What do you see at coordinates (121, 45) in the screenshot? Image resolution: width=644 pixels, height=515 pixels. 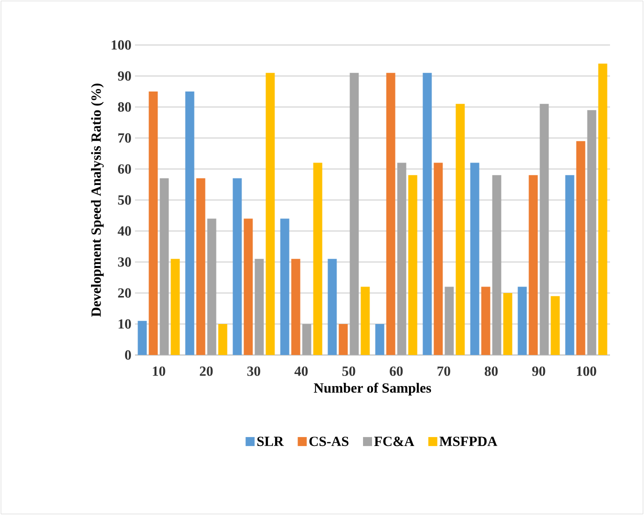 I see `y-tick-label: 100` at bounding box center [121, 45].